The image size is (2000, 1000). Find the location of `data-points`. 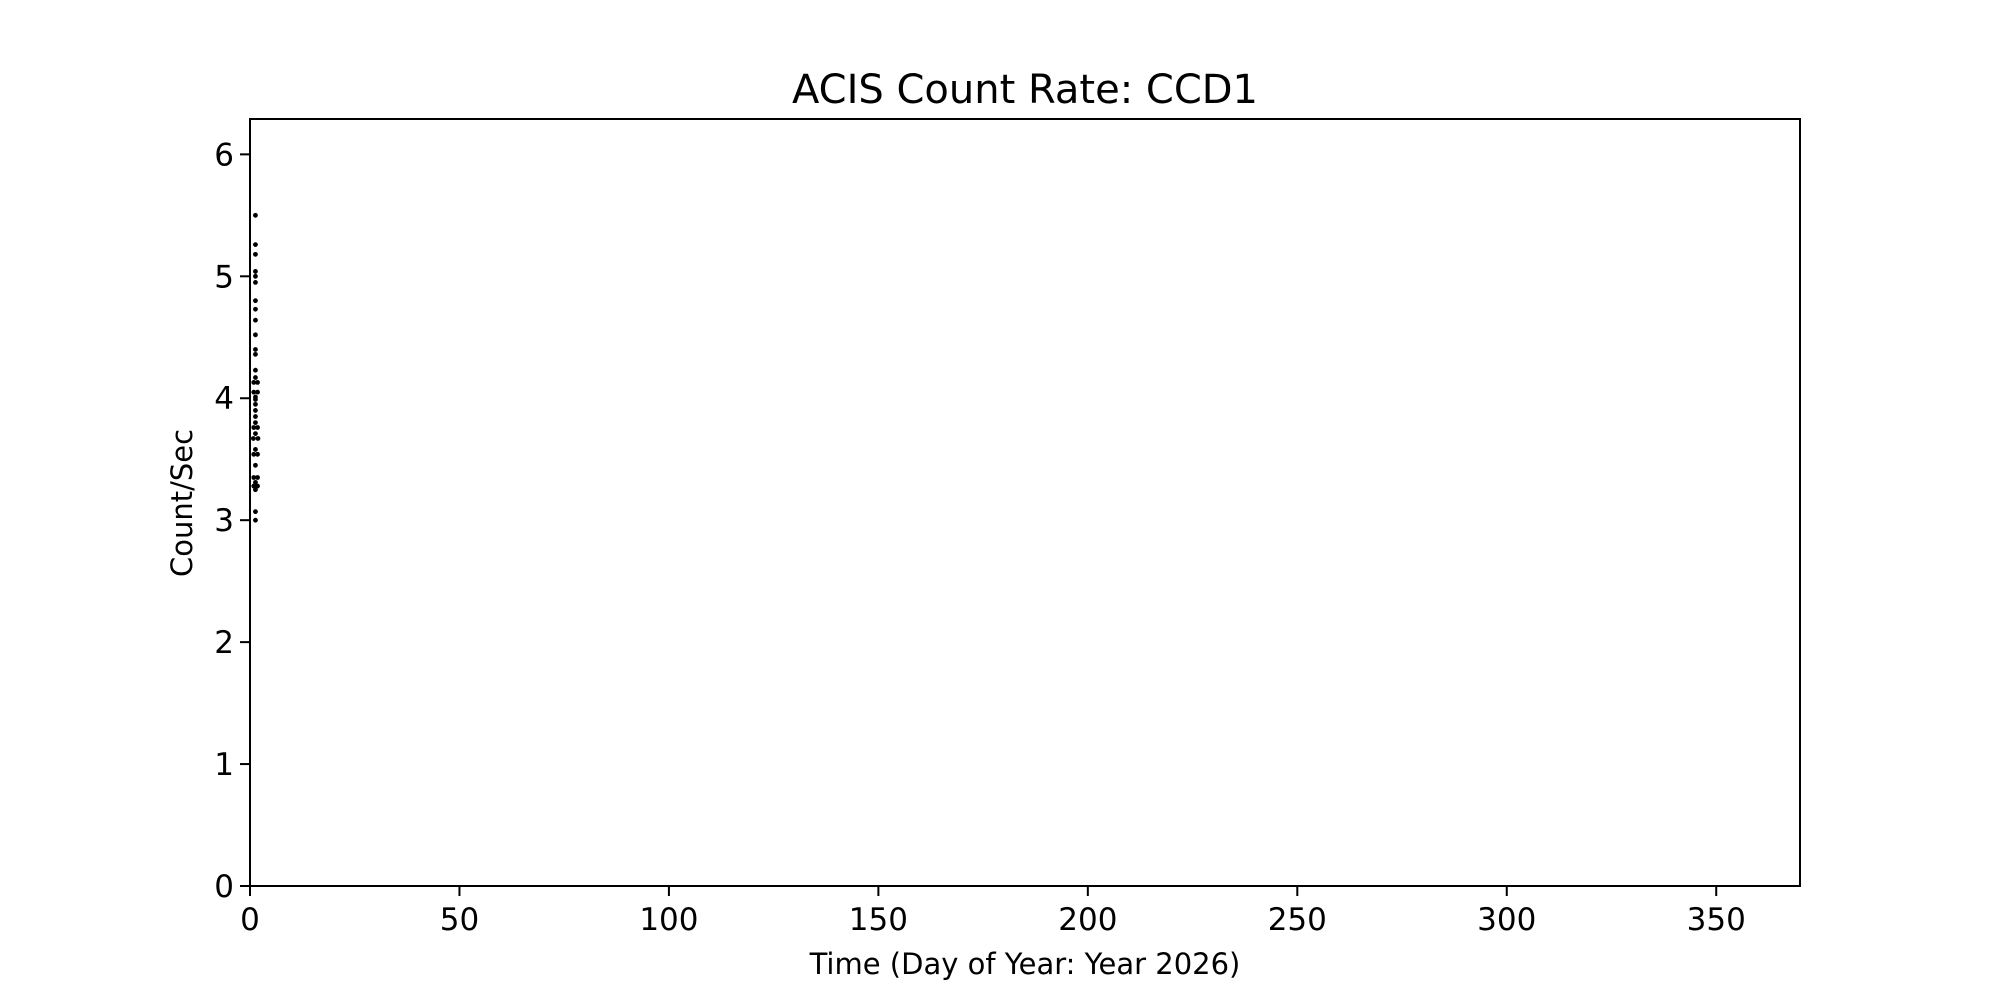

data-points is located at coordinates (255, 367).